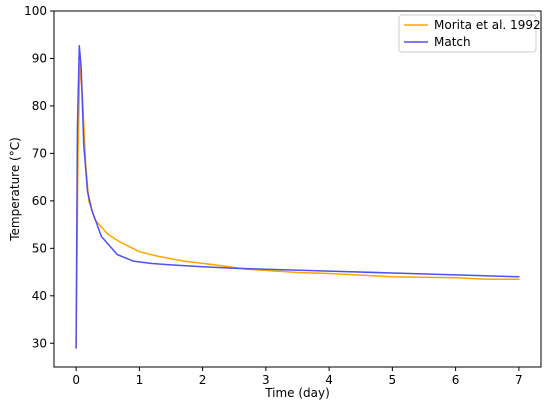 Image resolution: width=550 pixels, height=405 pixels. Describe the element at coordinates (39, 296) in the screenshot. I see `y-tick-label: 40` at that location.